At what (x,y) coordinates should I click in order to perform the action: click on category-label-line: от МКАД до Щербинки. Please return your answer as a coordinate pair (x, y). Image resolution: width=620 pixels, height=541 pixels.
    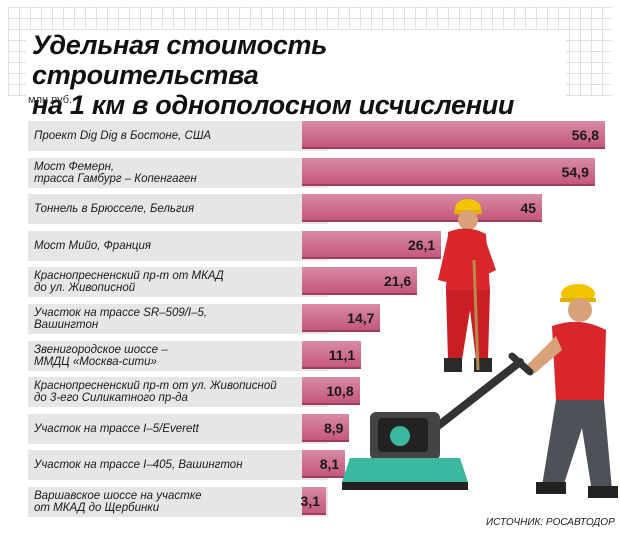
    Looking at the image, I should click on (97, 508).